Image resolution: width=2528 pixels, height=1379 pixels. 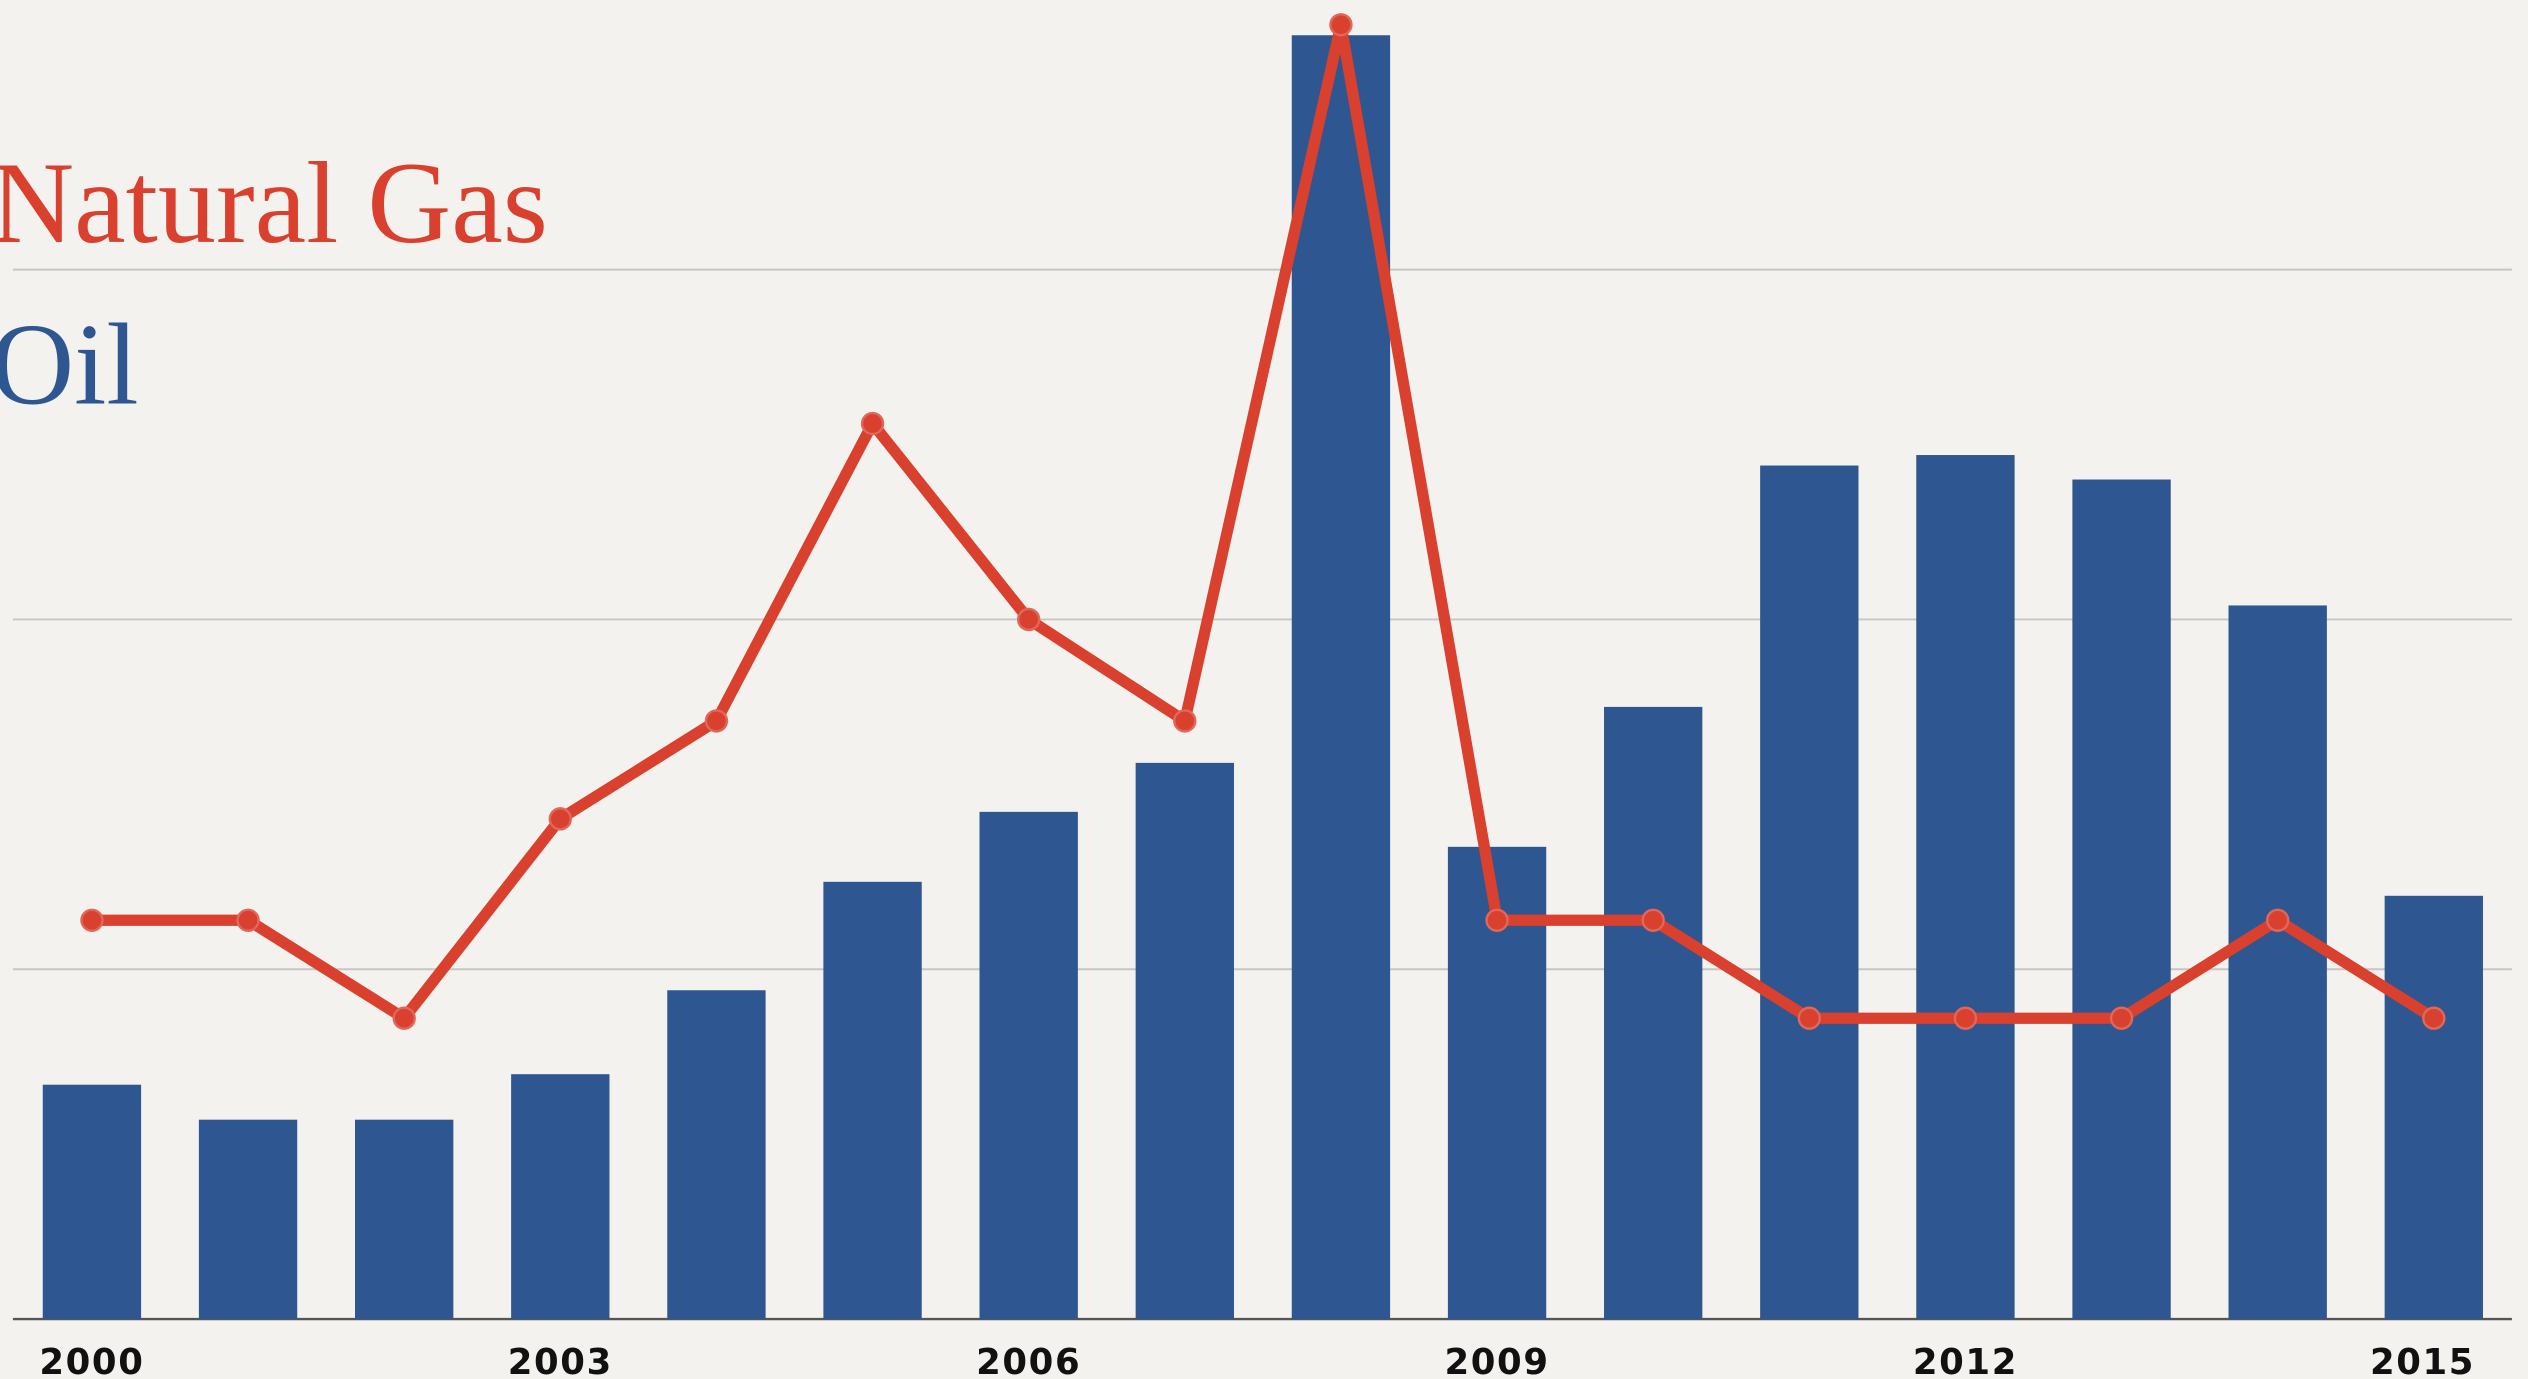 I want to click on x-tick-label: 2009, so click(x=1496, y=1360).